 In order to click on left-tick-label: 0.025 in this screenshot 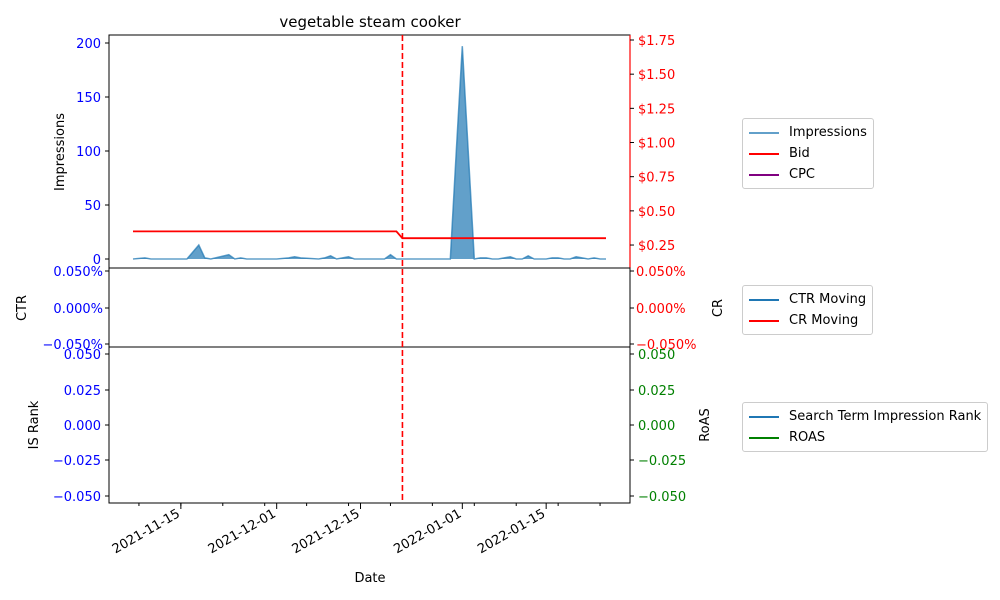, I will do `click(82, 391)`.